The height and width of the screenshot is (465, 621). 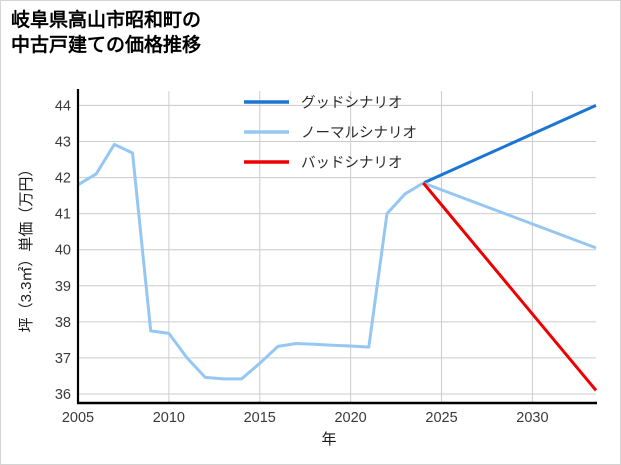 I want to click on x-tick-label: 2005, so click(x=78, y=418).